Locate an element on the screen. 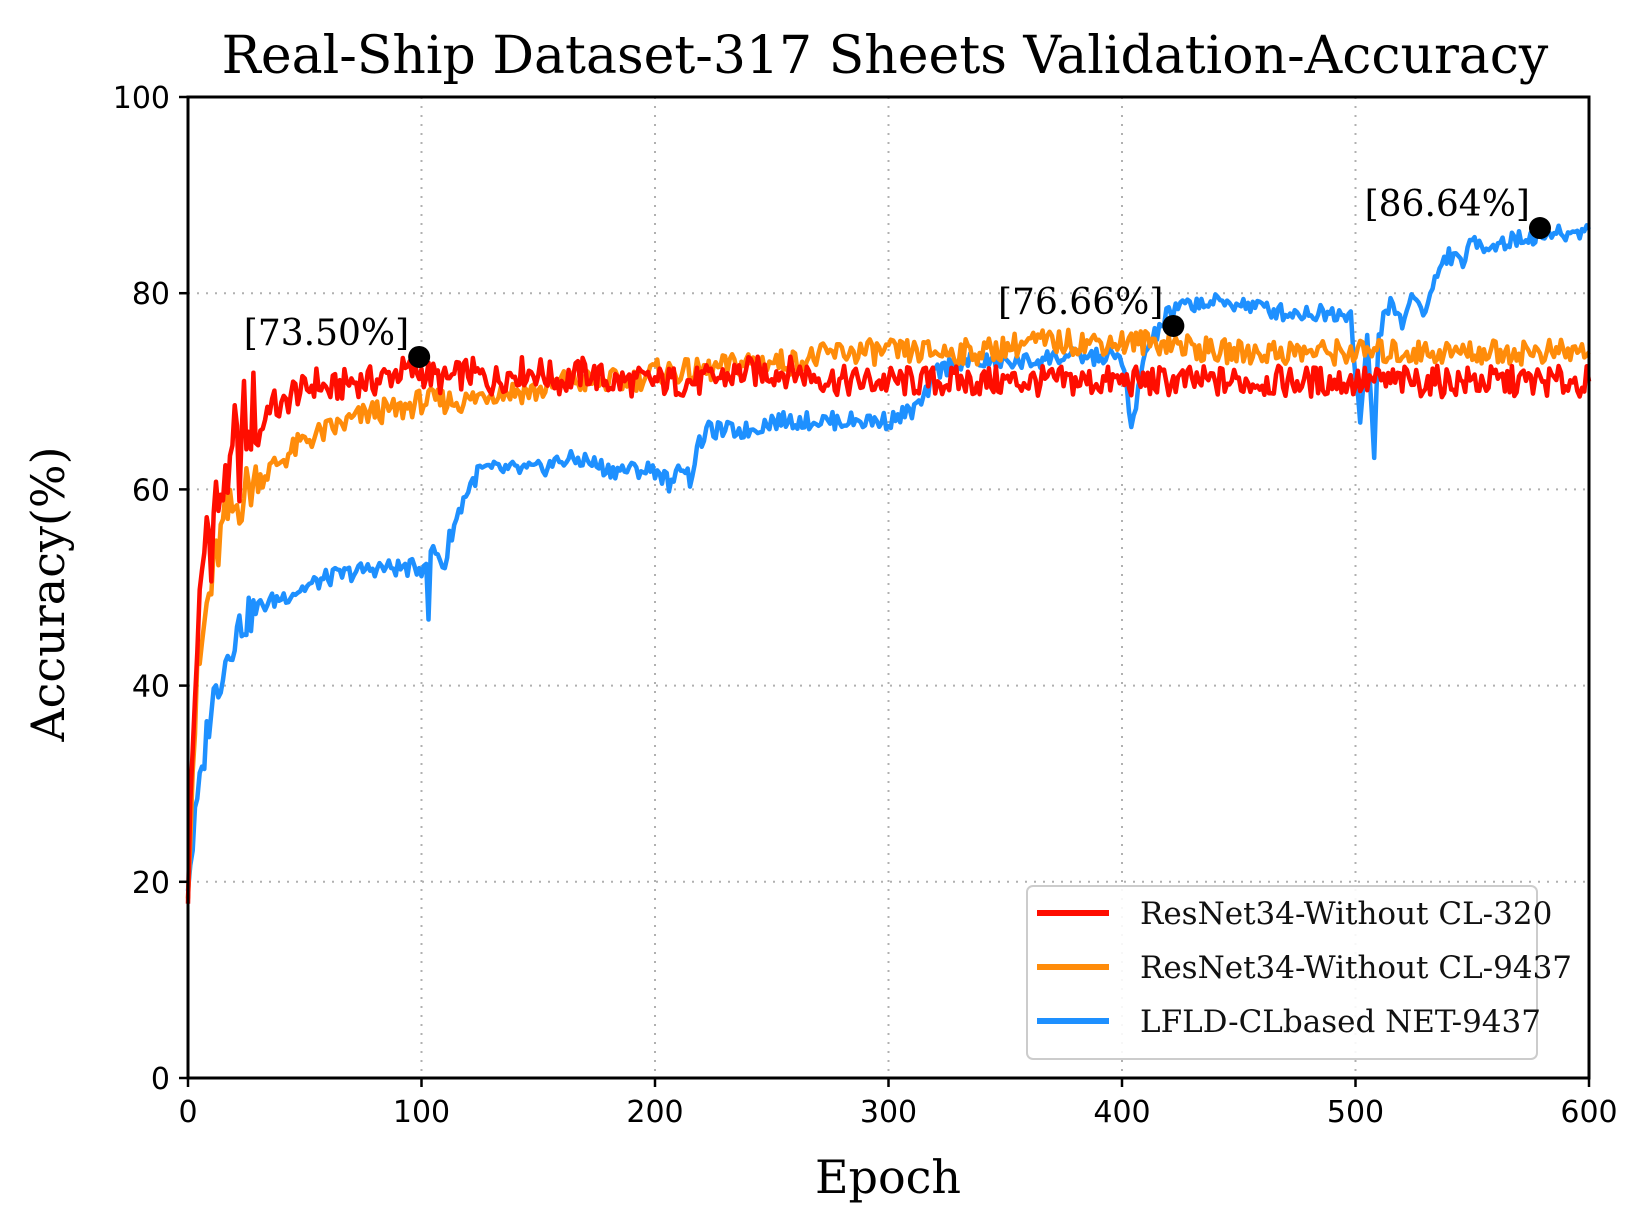  annotation-layer: [73.50%] [76.66%] [86.64%] is located at coordinates (897, 276).